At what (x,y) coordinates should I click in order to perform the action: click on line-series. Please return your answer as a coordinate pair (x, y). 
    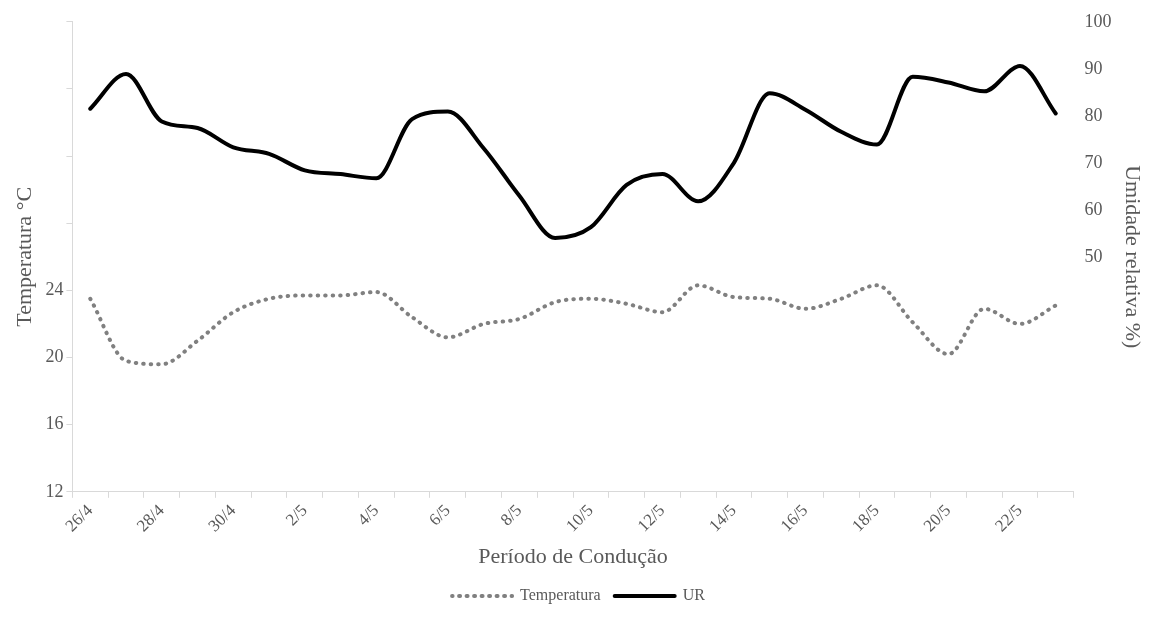
    Looking at the image, I should click on (573, 325).